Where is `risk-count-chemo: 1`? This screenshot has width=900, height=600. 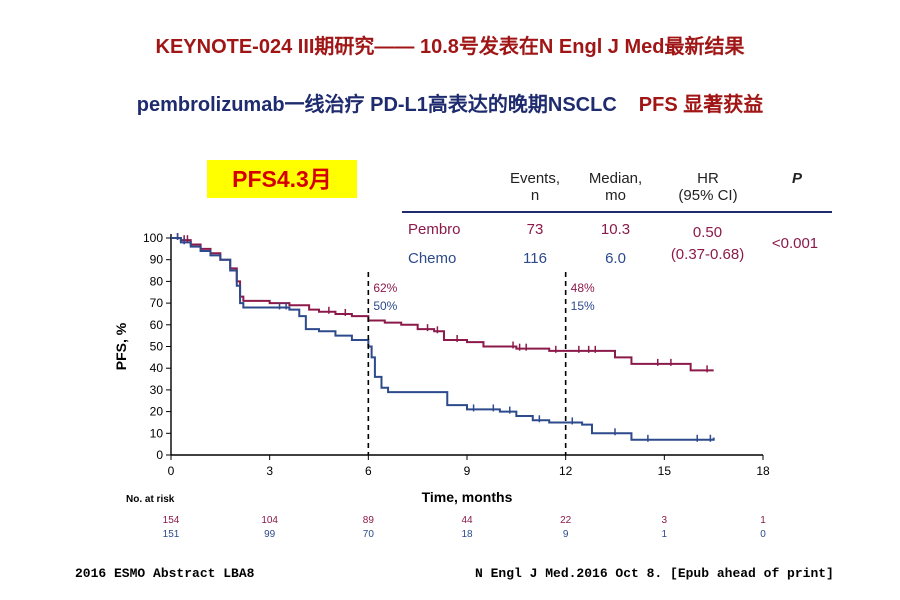
risk-count-chemo: 1 is located at coordinates (665, 534).